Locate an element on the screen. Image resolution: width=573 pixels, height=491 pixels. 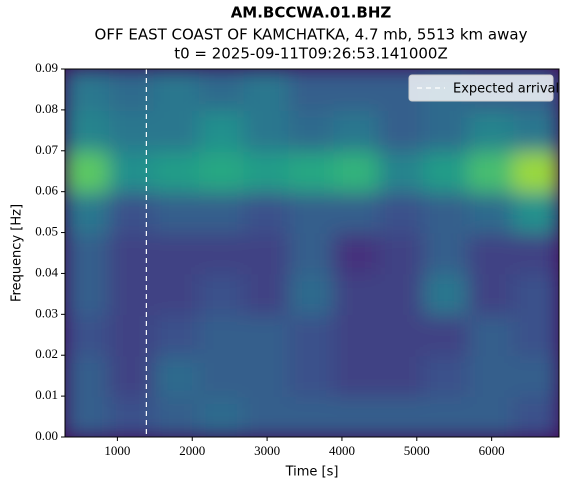
y-tick-label: 0.05 is located at coordinates (46, 231).